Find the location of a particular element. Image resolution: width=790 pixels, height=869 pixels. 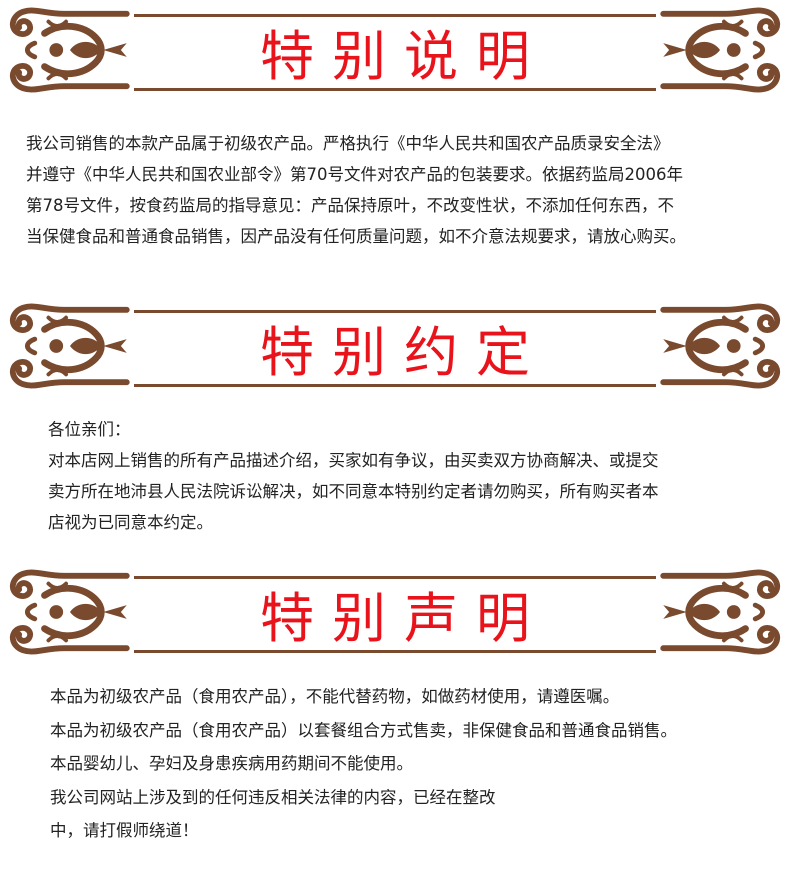

section-banner: 特别说明 is located at coordinates (395, 50).